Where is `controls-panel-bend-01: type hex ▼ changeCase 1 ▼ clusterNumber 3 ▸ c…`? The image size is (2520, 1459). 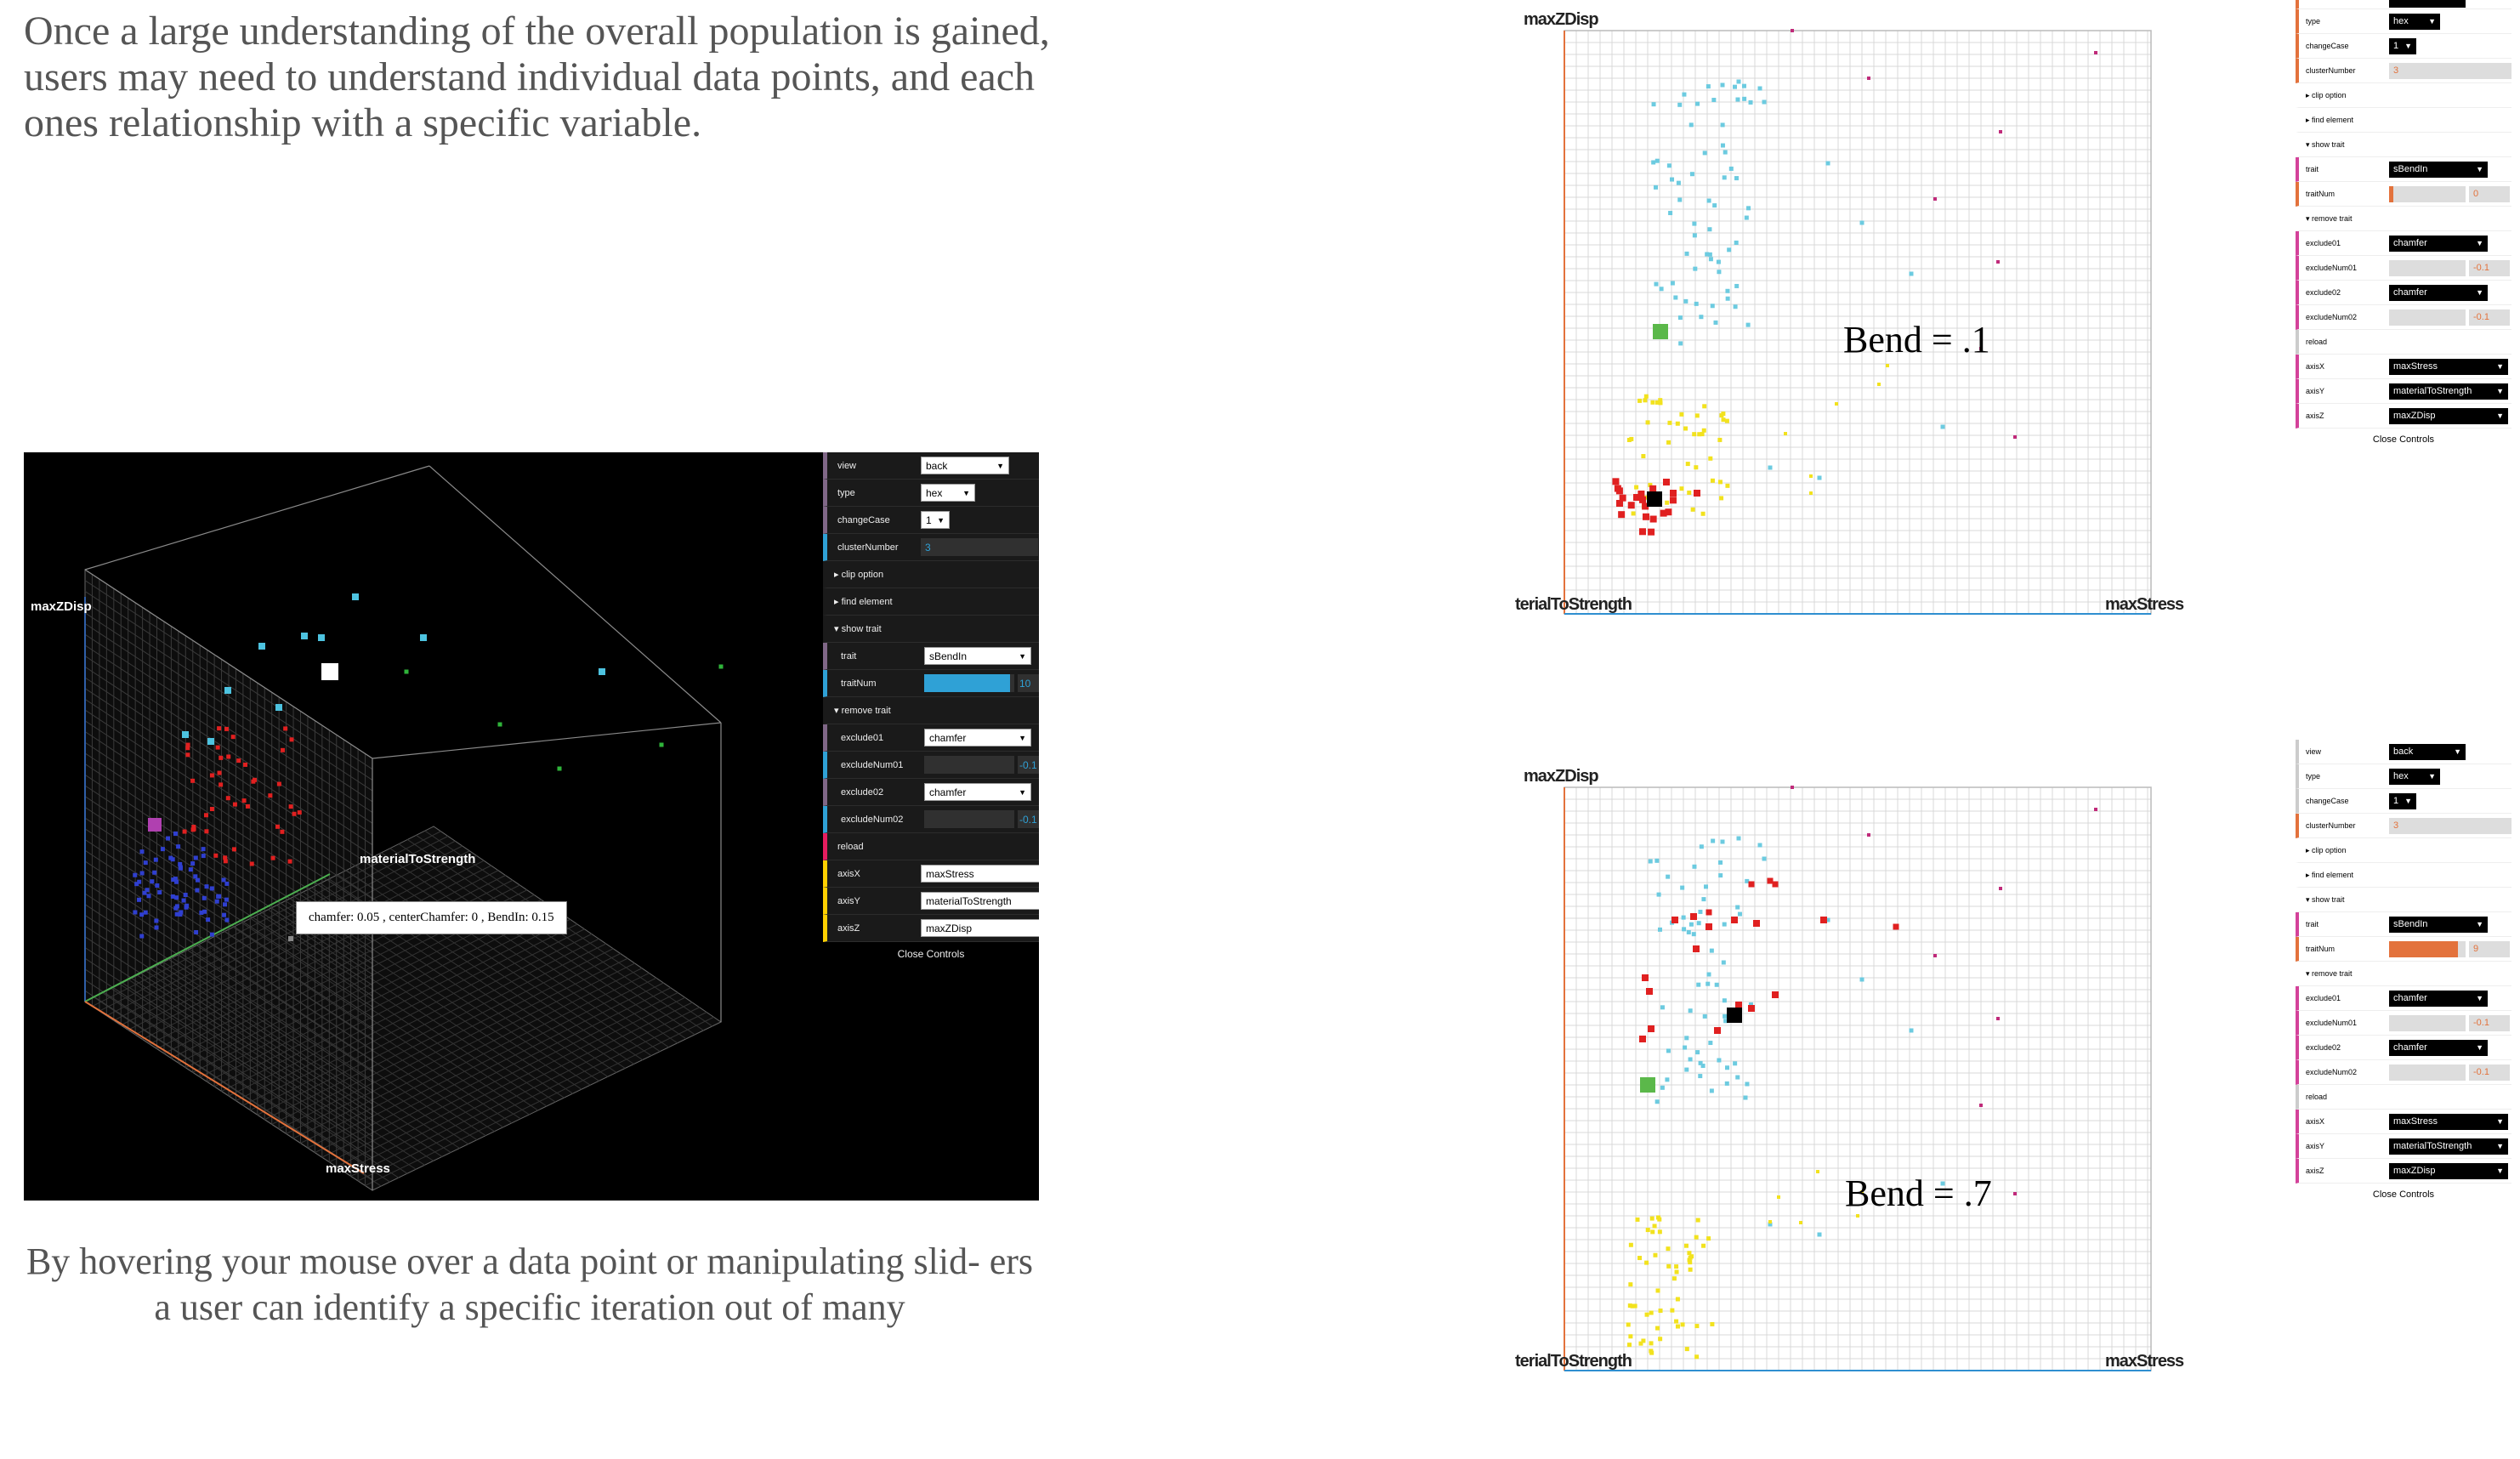 controls-panel-bend-01: type hex ▼ changeCase 1 ▼ clusterNumber 3 ▸ c… is located at coordinates (2403, 222).